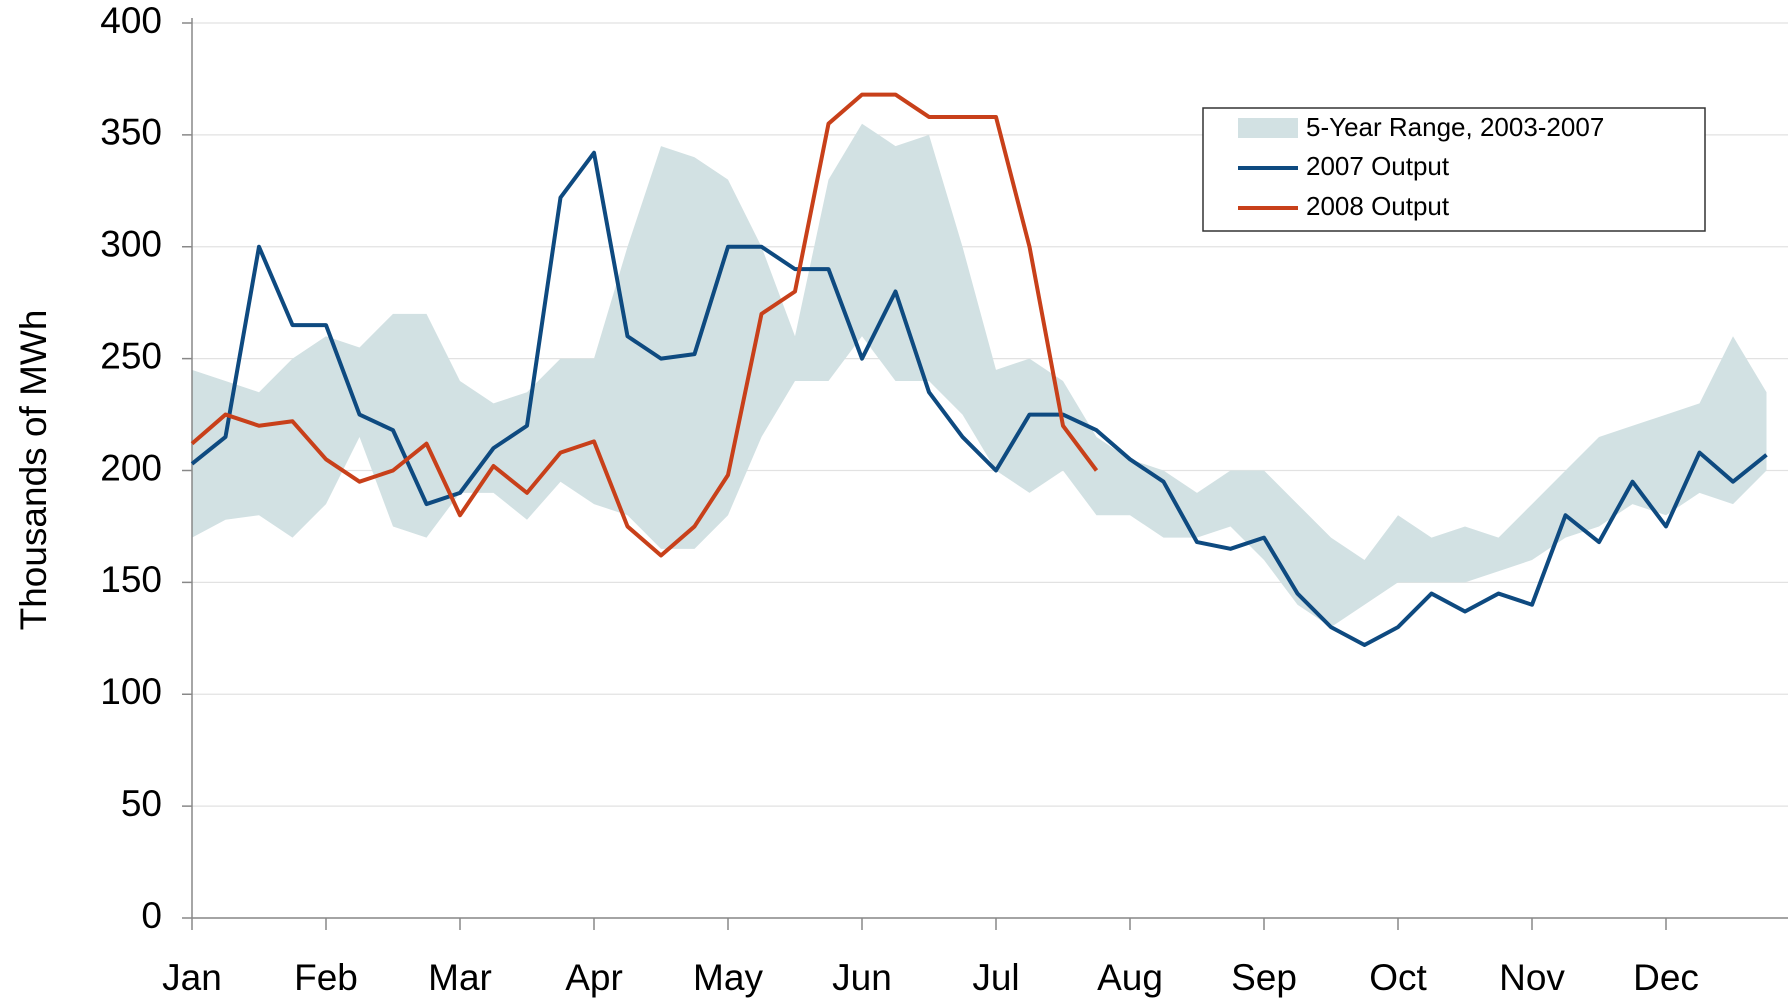 The image size is (1788, 1008). Describe the element at coordinates (1130, 977) in the screenshot. I see `x-tick-label: Aug` at that location.